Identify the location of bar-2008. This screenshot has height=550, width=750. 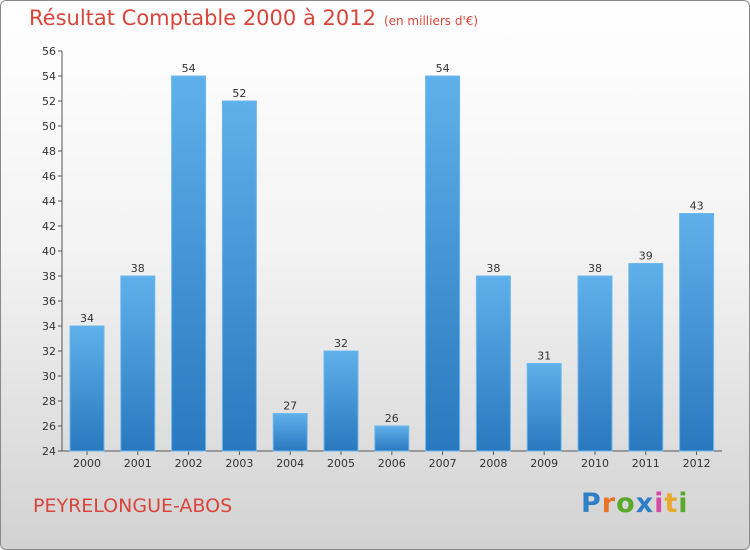
(493, 363).